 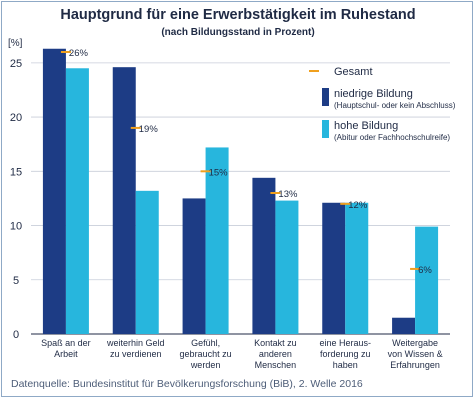 I want to click on legend-hohe-label: hohe Bildung, so click(x=366, y=126).